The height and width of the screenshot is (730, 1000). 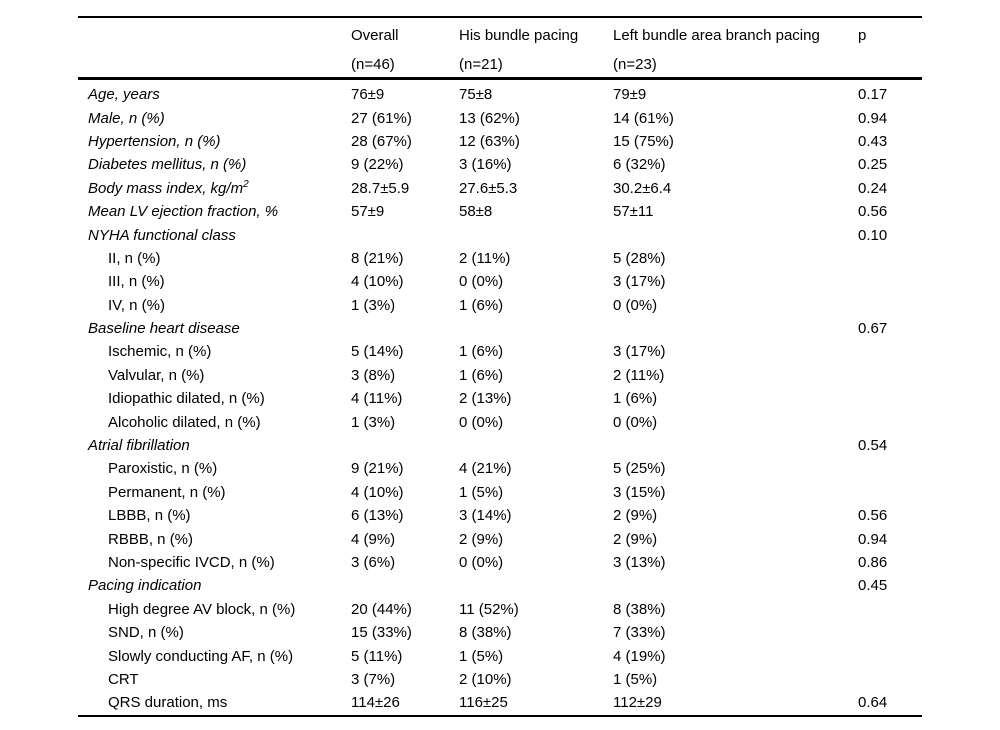 What do you see at coordinates (485, 399) in the screenshot?
I see `cell-his-bundle-pacing: 2 (13%)` at bounding box center [485, 399].